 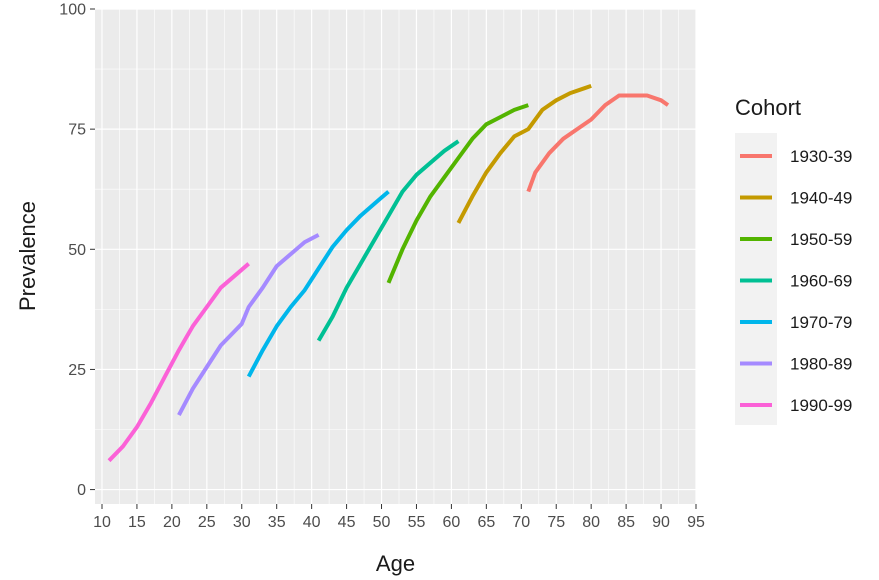 What do you see at coordinates (661, 522) in the screenshot?
I see `x-tick-label: 90` at bounding box center [661, 522].